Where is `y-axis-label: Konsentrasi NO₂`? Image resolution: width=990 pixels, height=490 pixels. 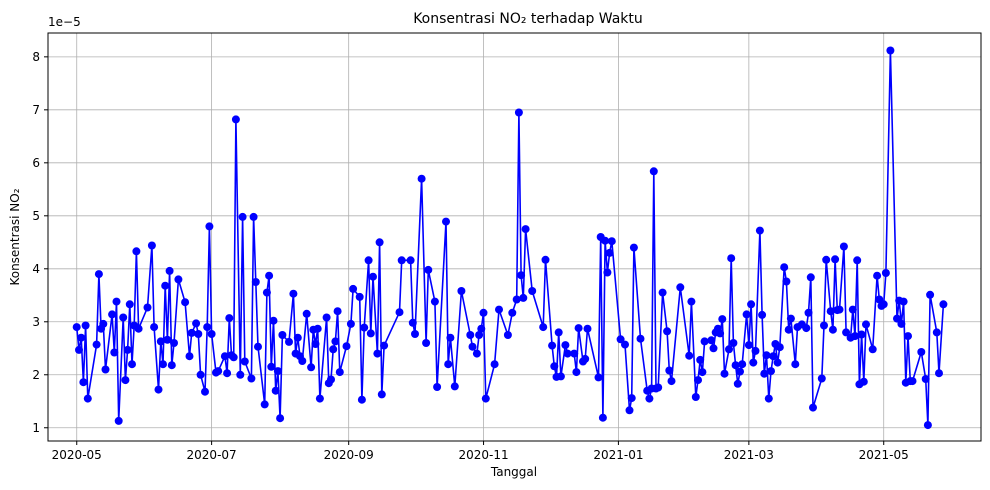 y-axis-label: Konsentrasi NO₂ is located at coordinates (15, 236).